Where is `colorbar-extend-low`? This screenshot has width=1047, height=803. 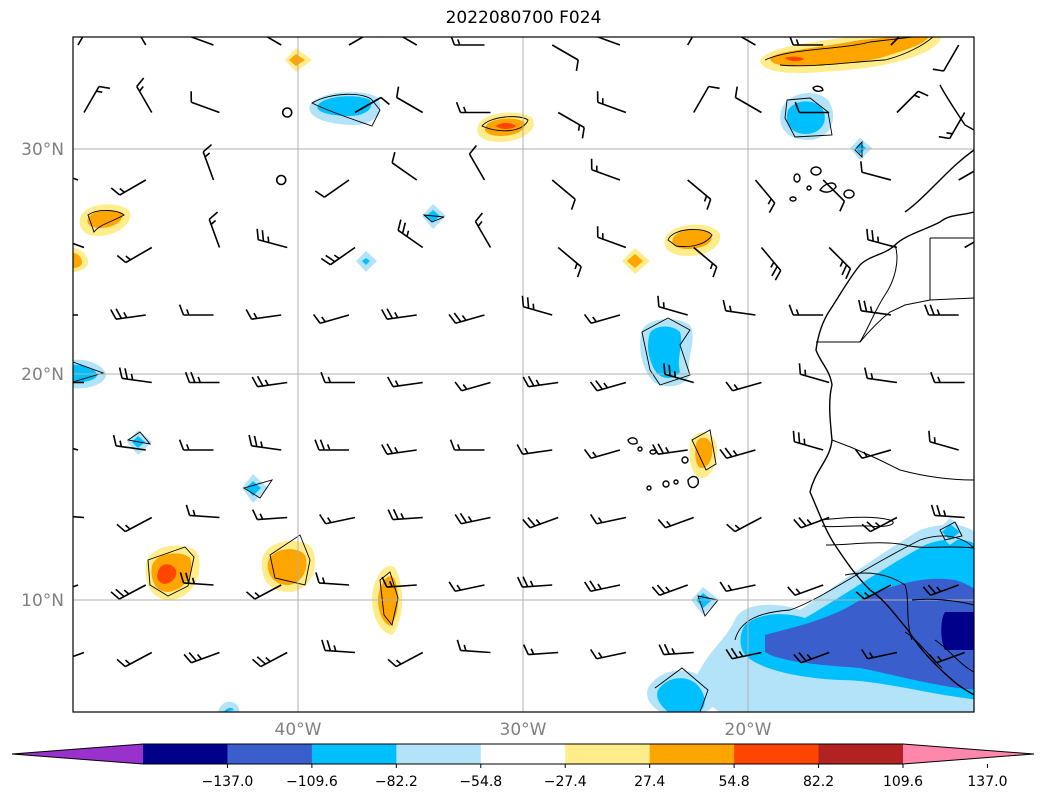
colorbar-extend-low is located at coordinates (77, 754).